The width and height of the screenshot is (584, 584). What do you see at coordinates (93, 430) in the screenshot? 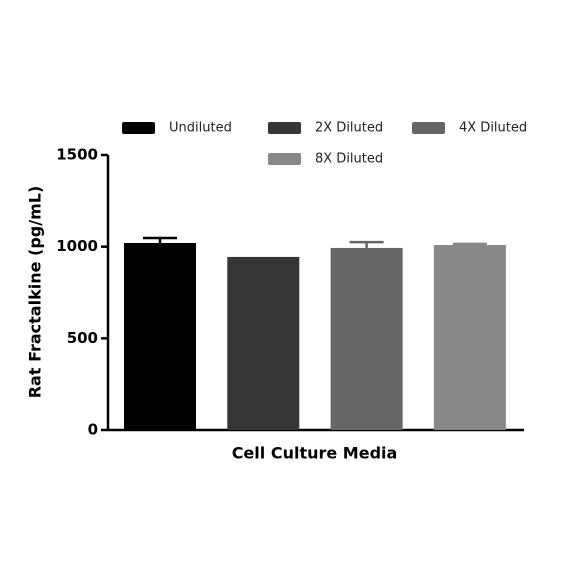
I see `y-tick-label: 0` at bounding box center [93, 430].